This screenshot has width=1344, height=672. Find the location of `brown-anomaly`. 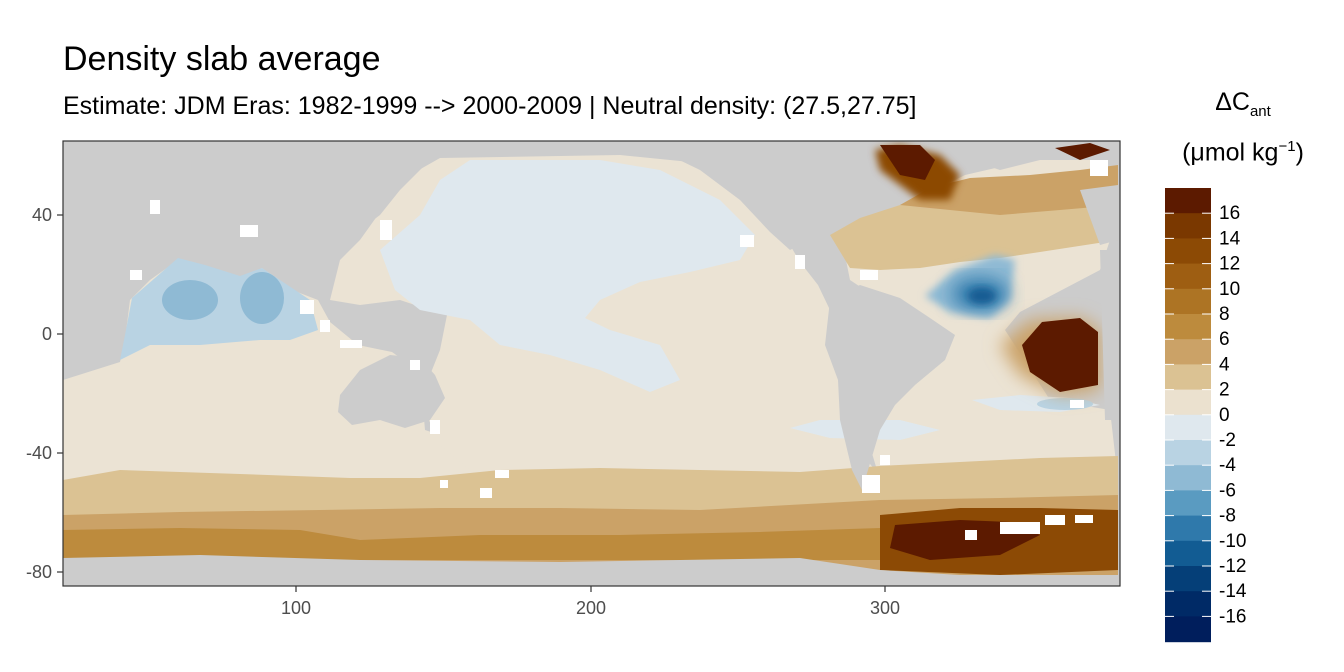

brown-anomaly is located at coordinates (1050, 356).